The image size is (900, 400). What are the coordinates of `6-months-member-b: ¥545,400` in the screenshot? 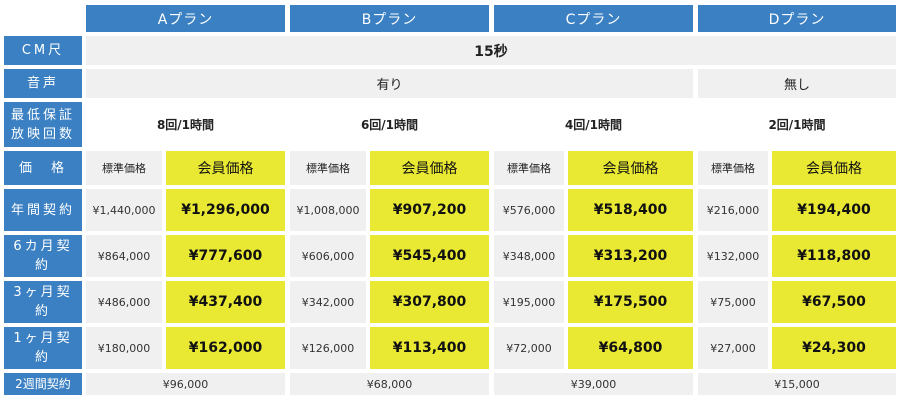 It's located at (429, 256).